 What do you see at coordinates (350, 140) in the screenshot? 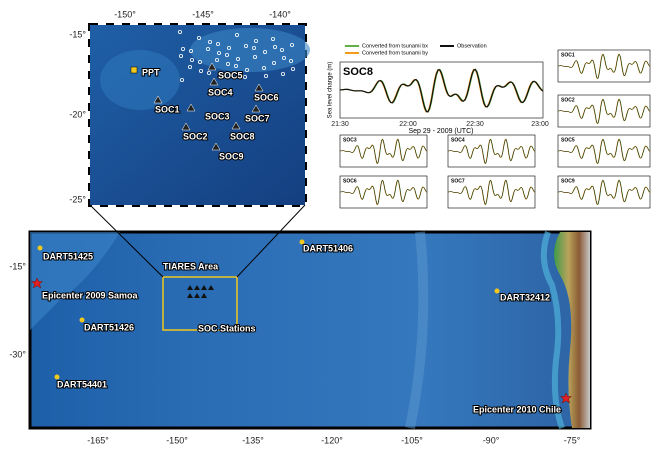
I see `panel-title: SOC3` at bounding box center [350, 140].